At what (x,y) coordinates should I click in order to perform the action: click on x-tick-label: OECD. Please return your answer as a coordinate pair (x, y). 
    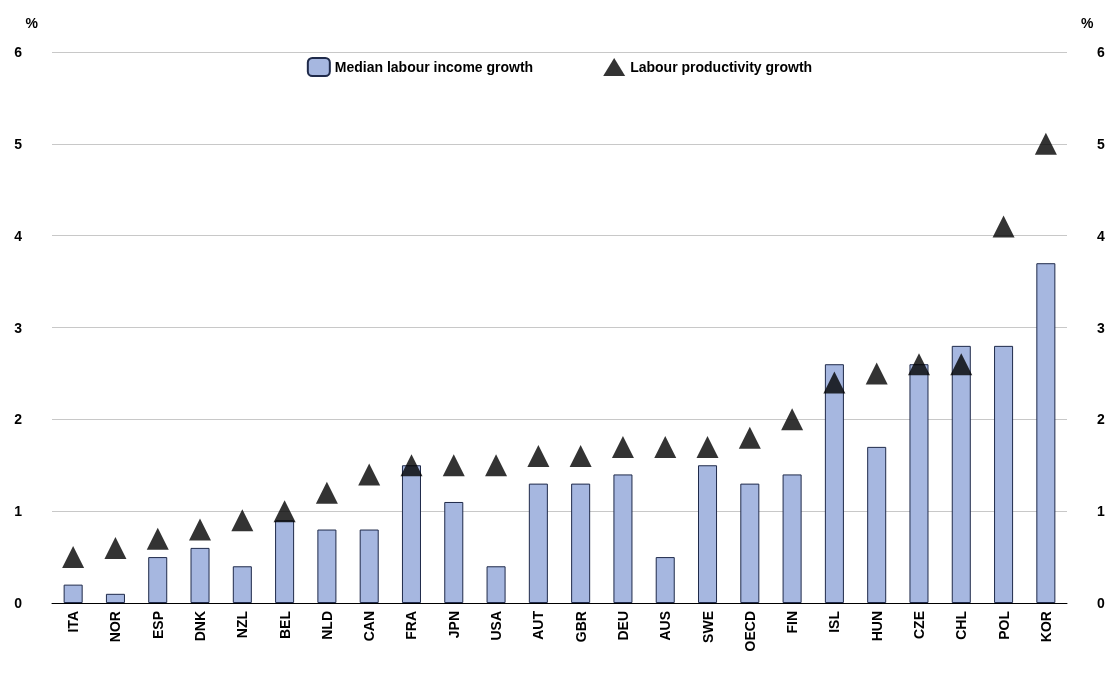
    Looking at the image, I should click on (749, 631).